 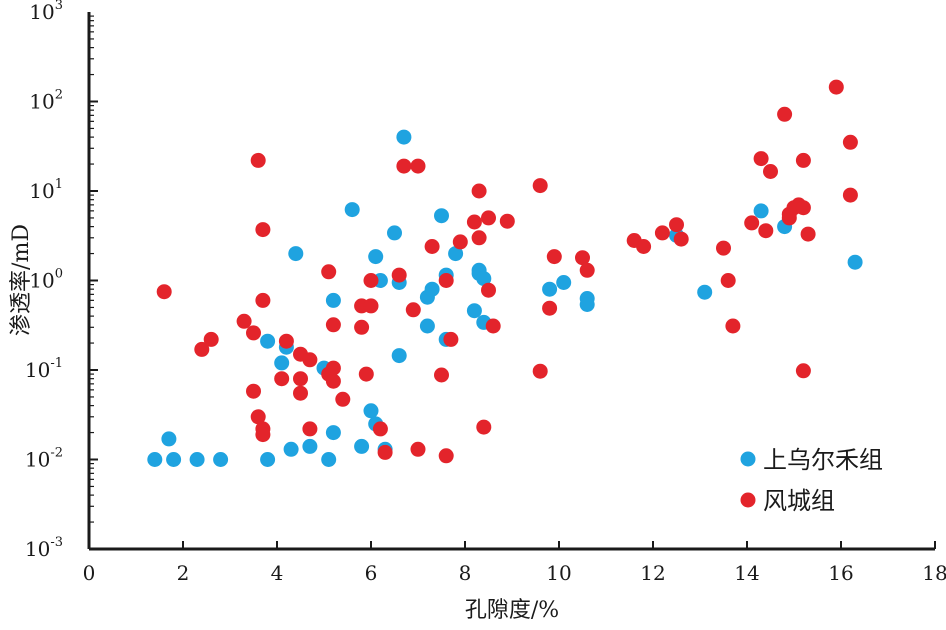 I want to click on x-tick-label: 16, so click(x=840, y=573).